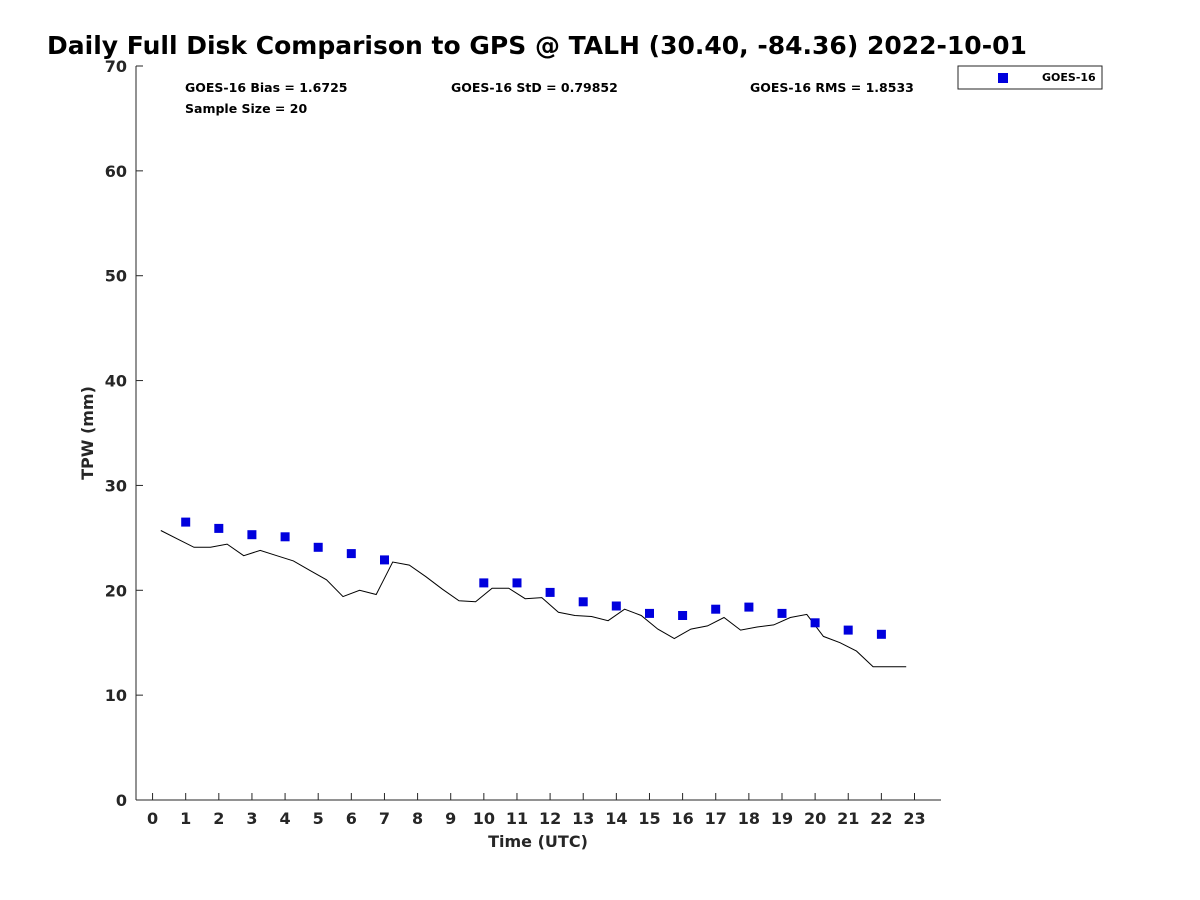 Image resolution: width=1200 pixels, height=900 pixels. Describe the element at coordinates (536, 810) in the screenshot. I see `x-ticks: 0 1 2 3 4 5 6 7 8 9 10 11 12 13 14 15 16 17 18 19 20 21 22 23` at that location.